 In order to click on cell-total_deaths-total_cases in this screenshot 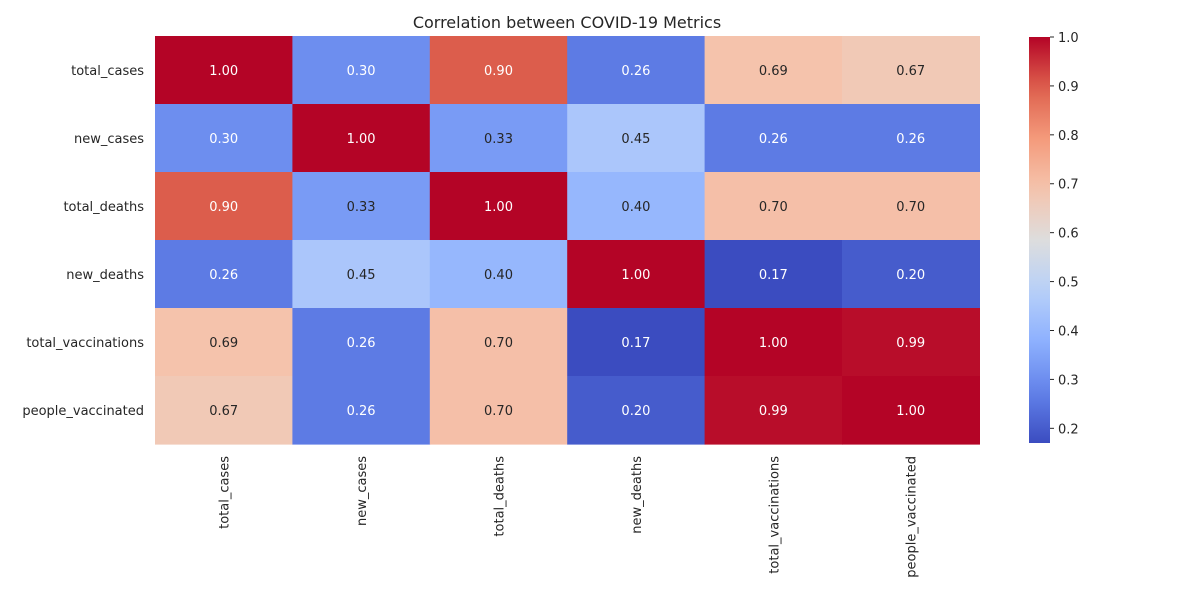, I will do `click(224, 206)`.